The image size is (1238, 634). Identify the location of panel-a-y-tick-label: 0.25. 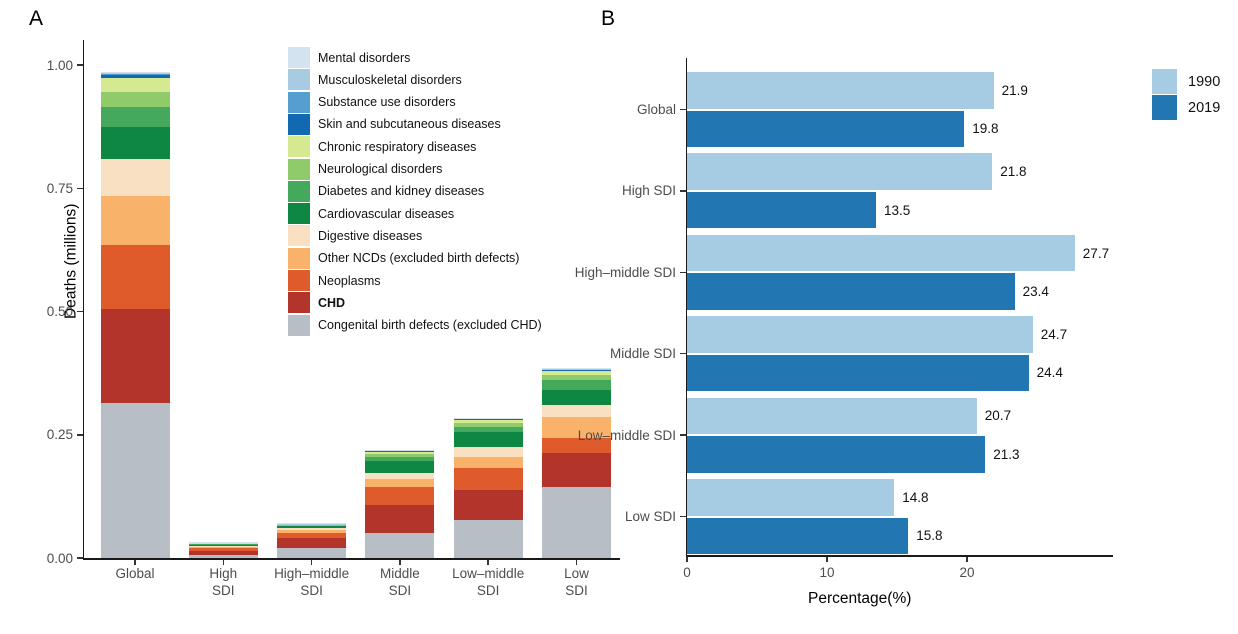
(59, 435).